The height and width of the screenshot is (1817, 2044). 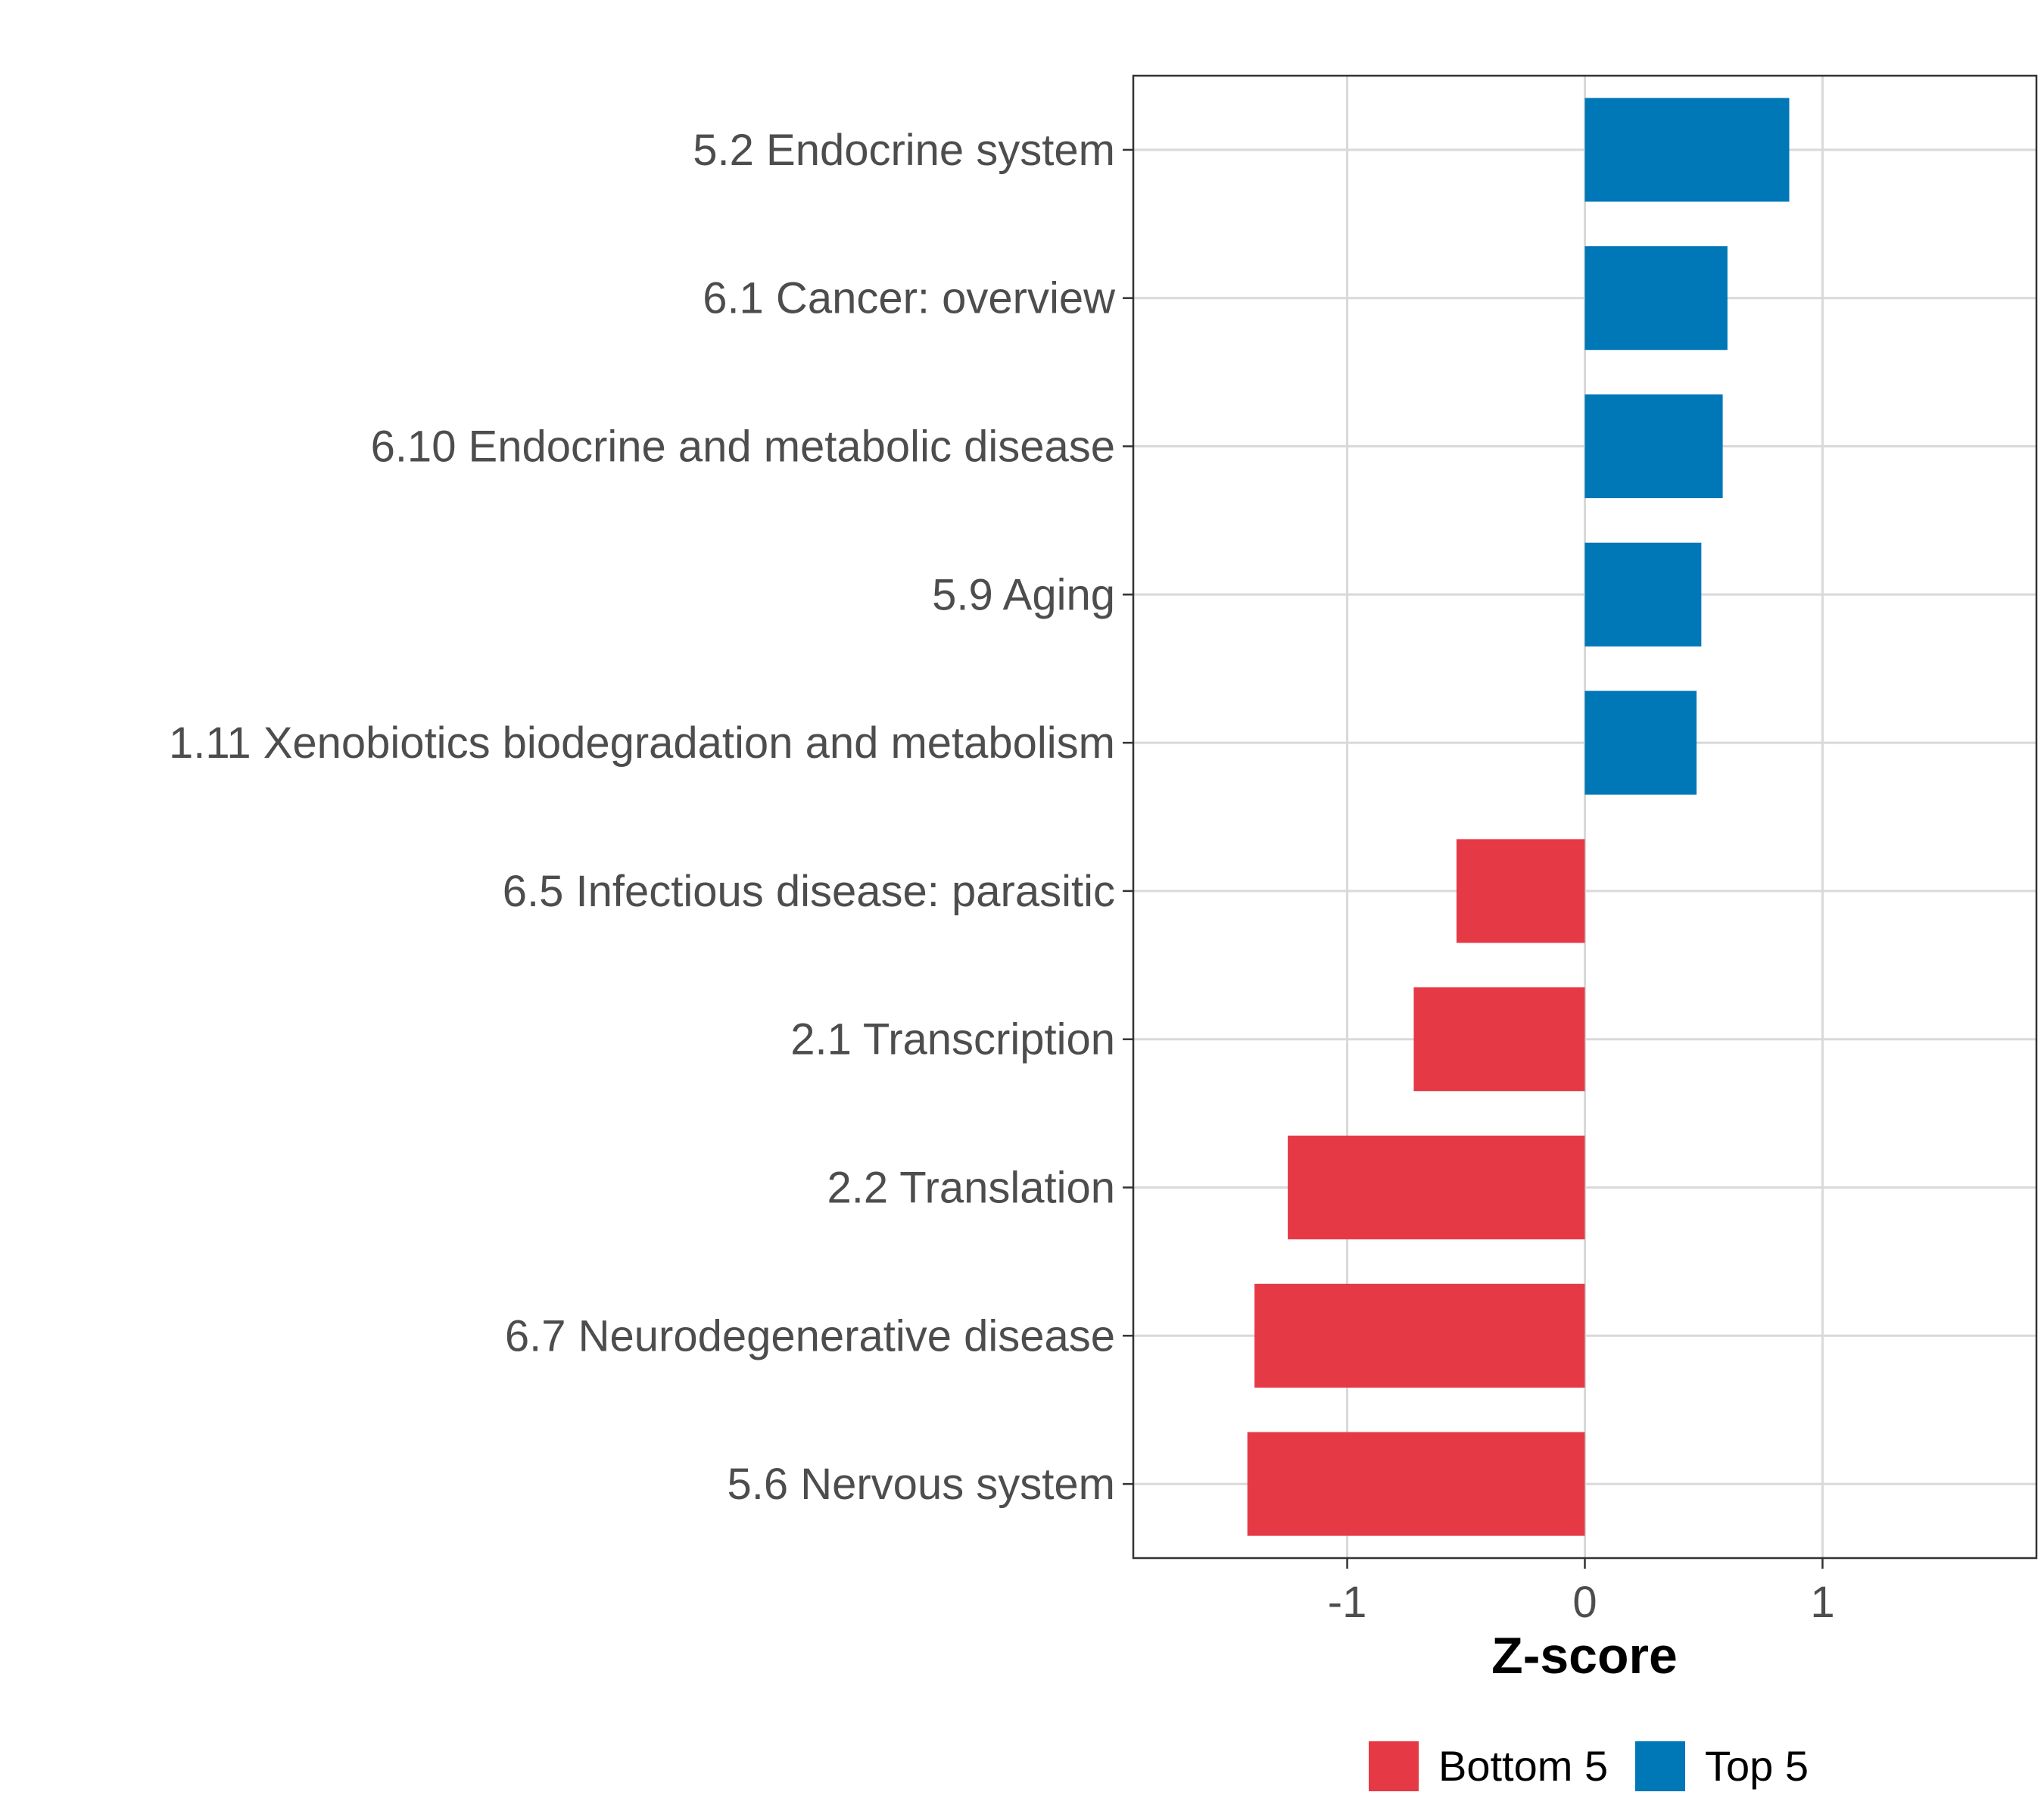 I want to click on x-axis: -1 0 1, so click(x=1581, y=1592).